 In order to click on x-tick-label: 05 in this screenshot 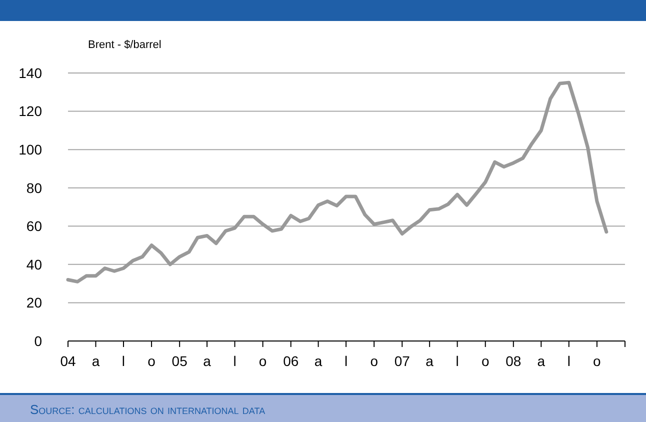, I will do `click(180, 361)`.